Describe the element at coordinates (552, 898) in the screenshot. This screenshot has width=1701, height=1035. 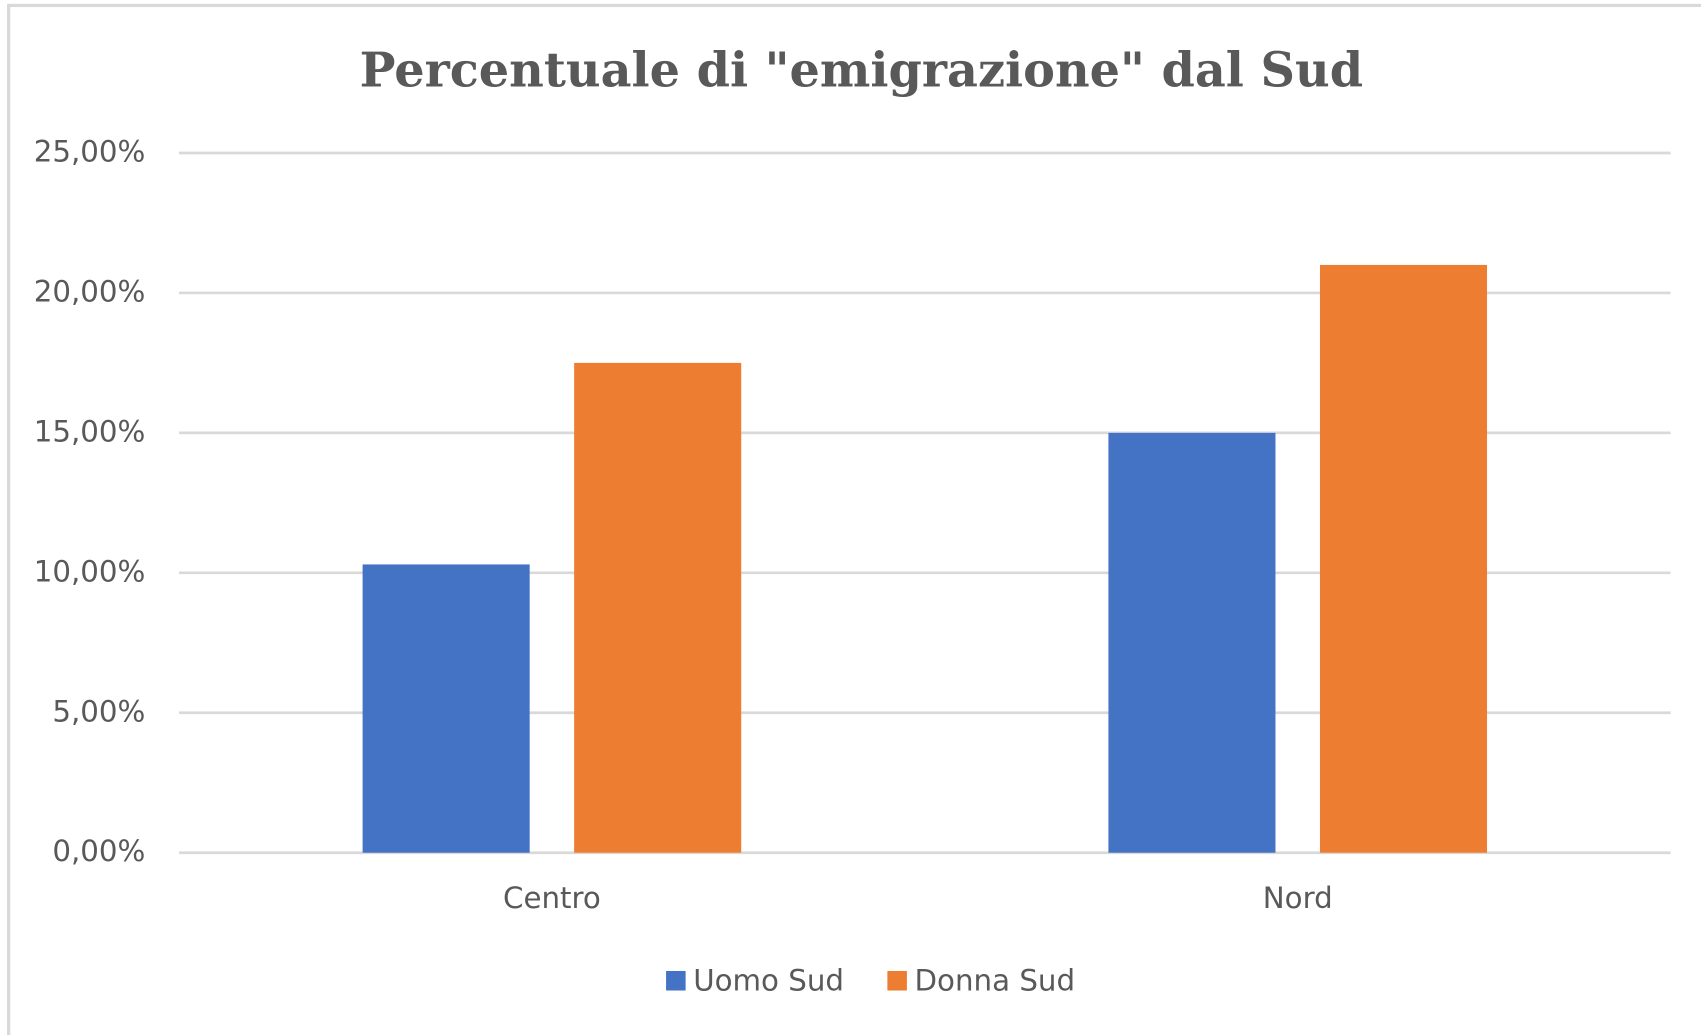
I see `x-tick-label: Centro` at that location.